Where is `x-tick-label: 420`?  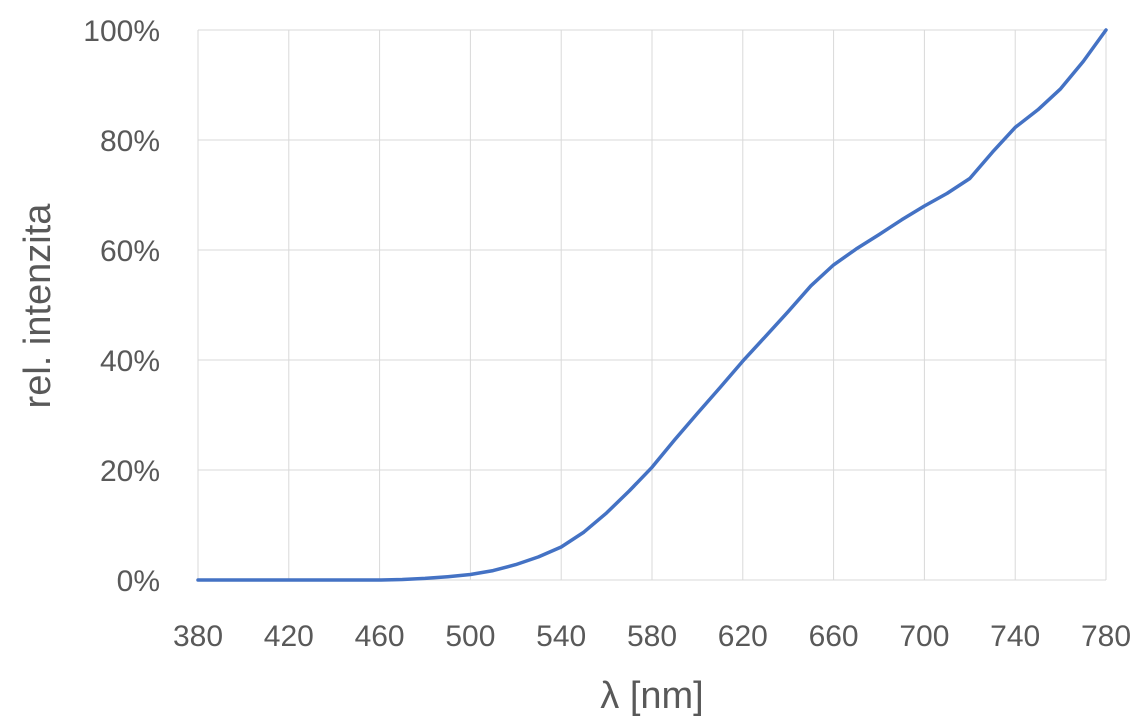 x-tick-label: 420 is located at coordinates (289, 636).